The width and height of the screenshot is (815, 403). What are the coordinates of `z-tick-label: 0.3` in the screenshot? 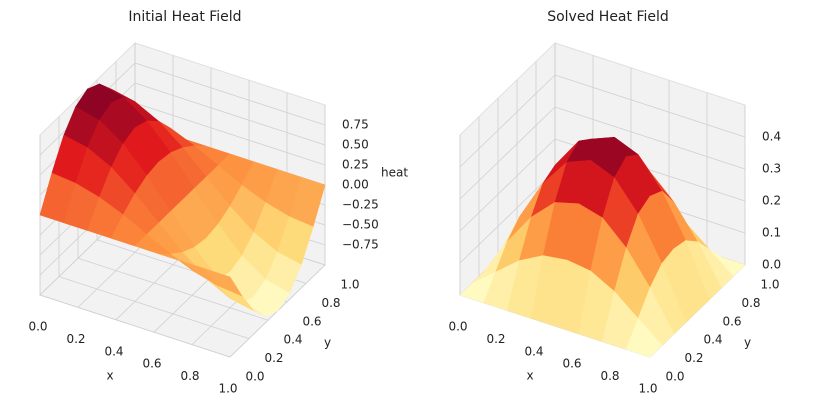 It's located at (771, 169).